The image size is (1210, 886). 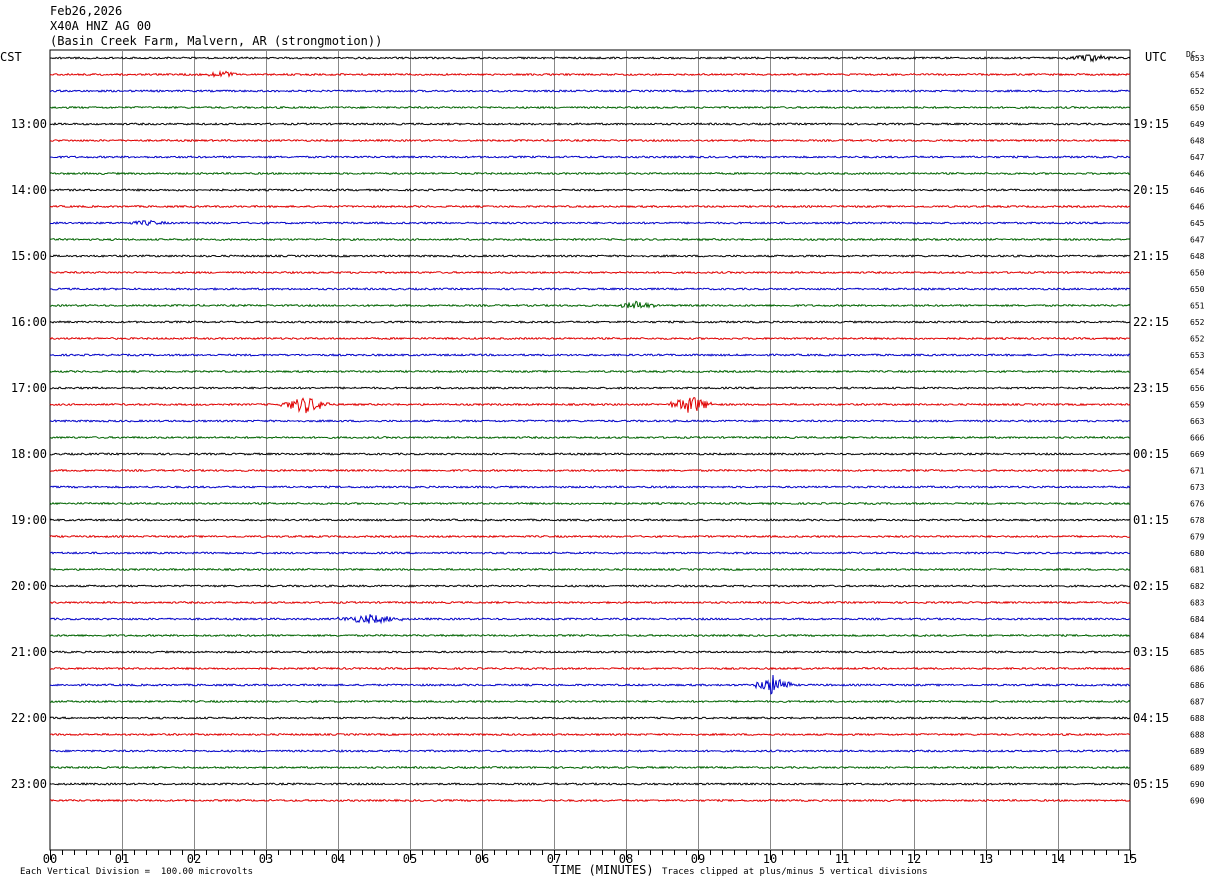 I want to click on x-tick-label: 06, so click(x=482, y=859).